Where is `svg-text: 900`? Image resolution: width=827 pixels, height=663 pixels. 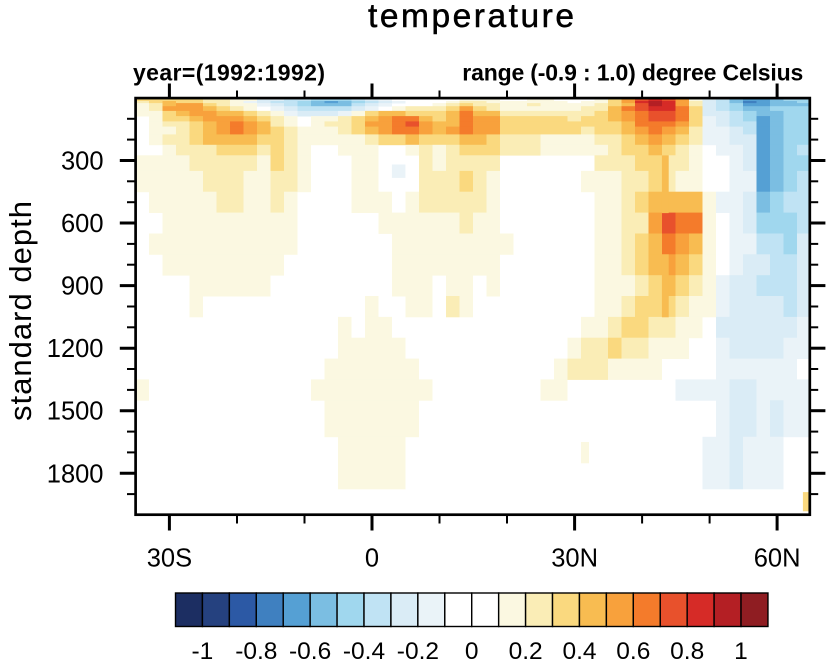 svg-text: 900 is located at coordinates (82, 287).